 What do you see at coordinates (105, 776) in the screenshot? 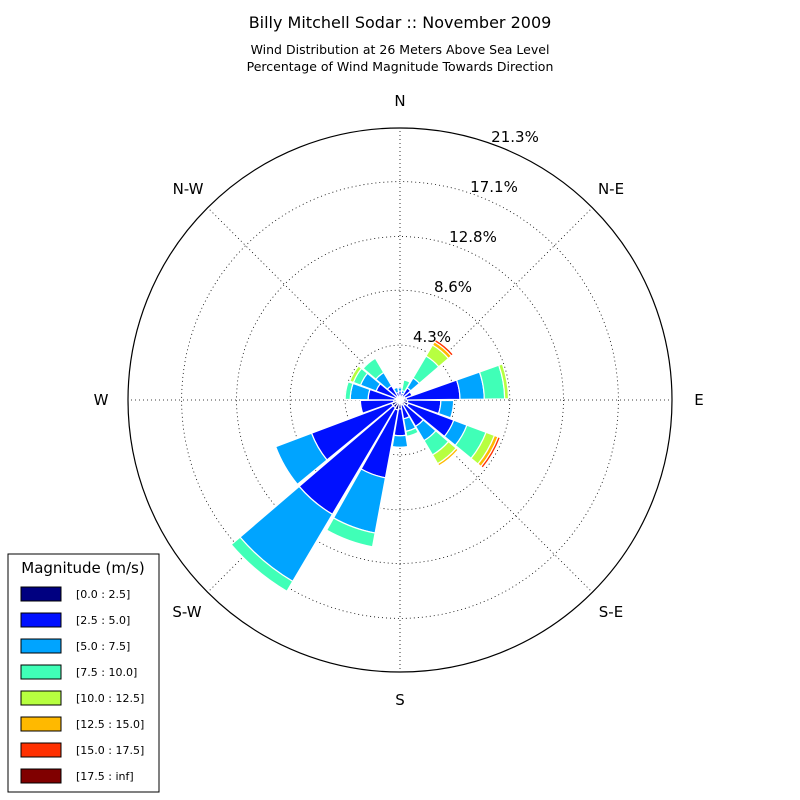
I see `legend-label-7: [17.5 : inf]` at bounding box center [105, 776].